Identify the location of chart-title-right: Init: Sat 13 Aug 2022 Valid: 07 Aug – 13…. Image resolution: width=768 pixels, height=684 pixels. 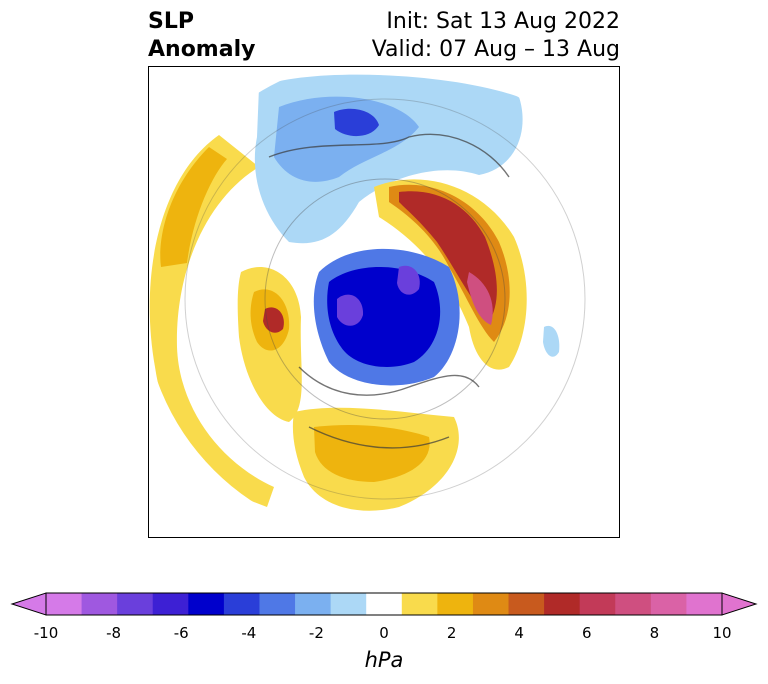
(496, 36).